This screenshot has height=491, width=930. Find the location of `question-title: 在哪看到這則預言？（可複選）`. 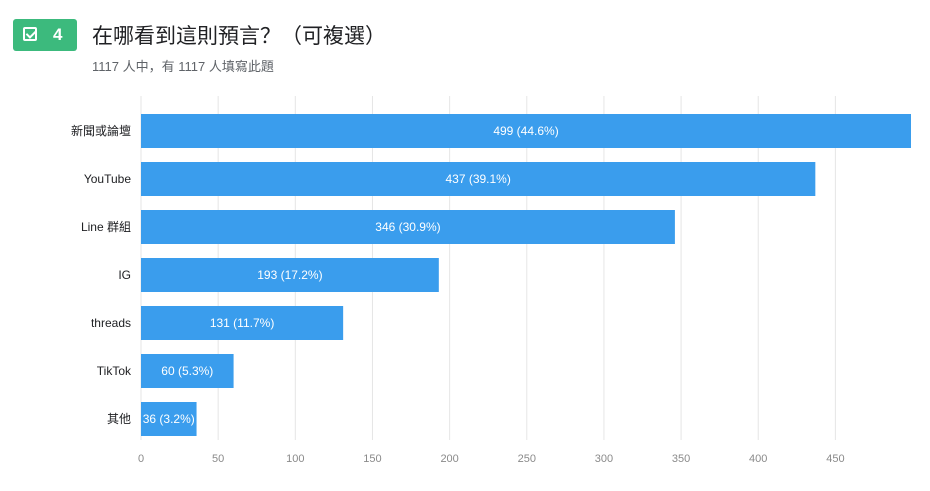

question-title: 在哪看到這則預言？（可複選） is located at coordinates (239, 36).